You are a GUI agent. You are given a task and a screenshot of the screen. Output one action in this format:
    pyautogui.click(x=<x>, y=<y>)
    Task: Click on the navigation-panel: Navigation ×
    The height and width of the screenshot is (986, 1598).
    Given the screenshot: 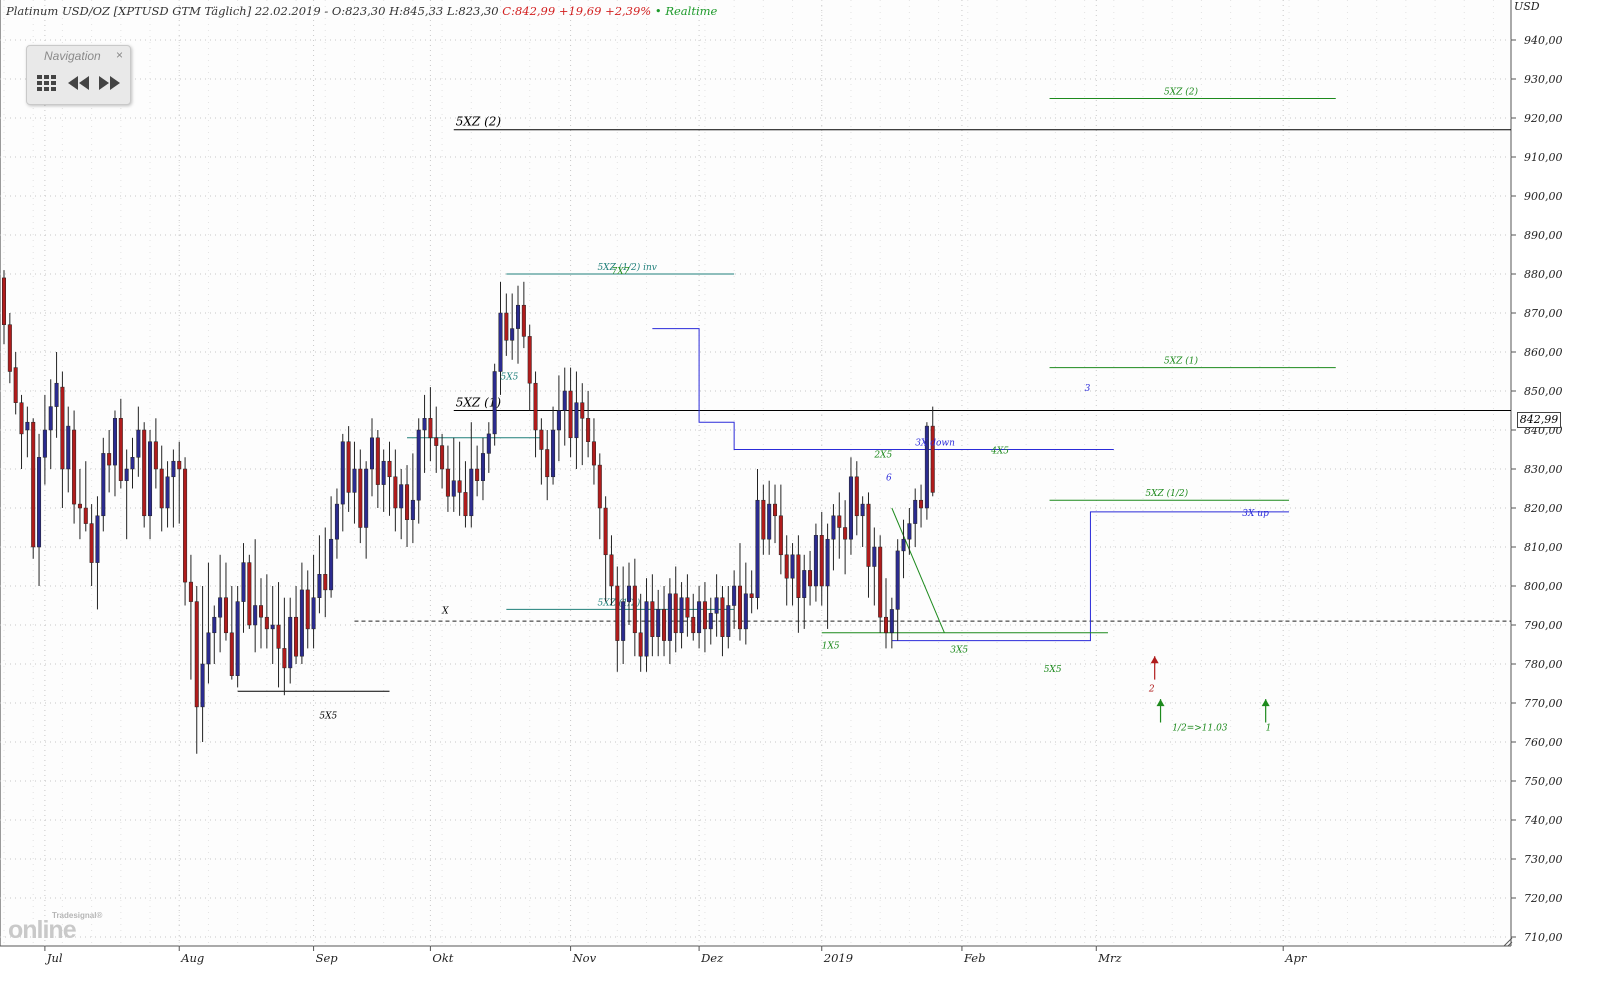 What is the action you would take?
    pyautogui.click(x=78, y=75)
    